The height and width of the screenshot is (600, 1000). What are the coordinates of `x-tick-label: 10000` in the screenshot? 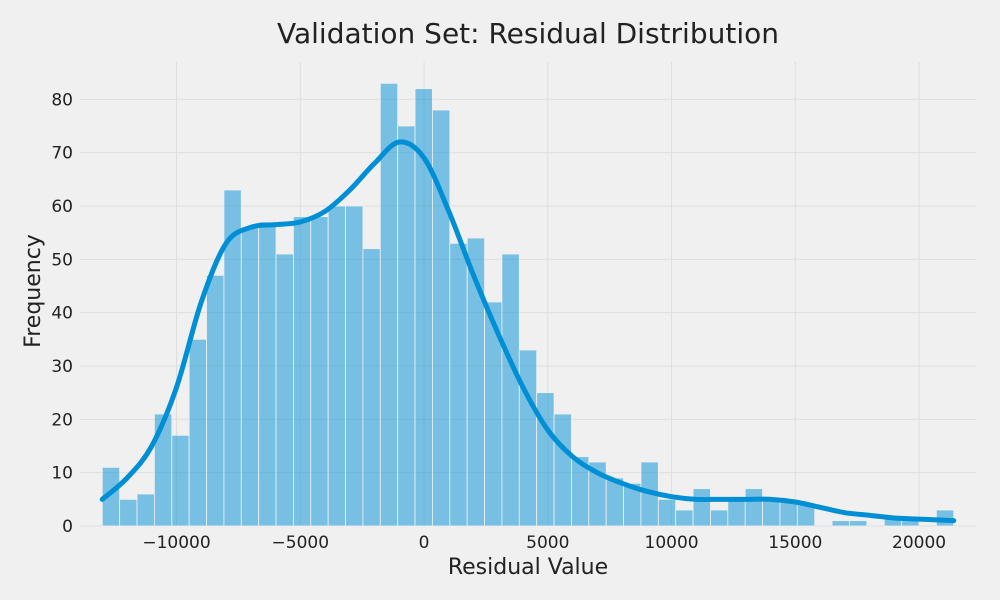 It's located at (672, 543).